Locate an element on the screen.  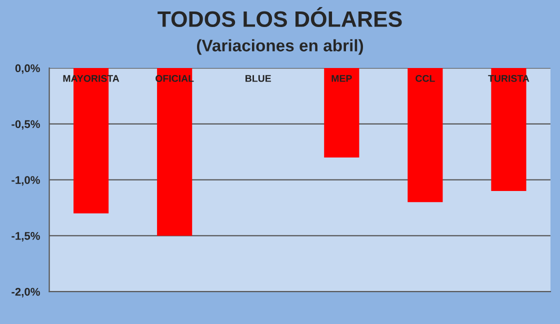
y-tick-label: 0,0% is located at coordinates (27, 69).